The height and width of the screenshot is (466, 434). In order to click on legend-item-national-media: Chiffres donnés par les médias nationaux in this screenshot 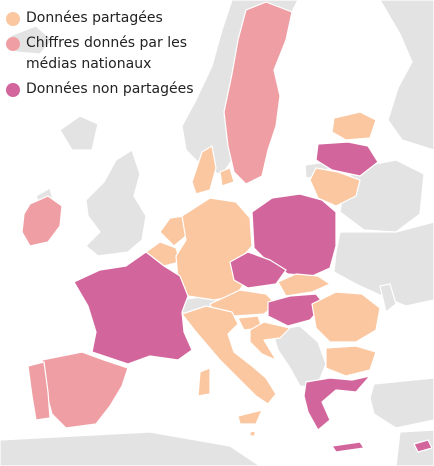, I will do `click(113, 54)`.